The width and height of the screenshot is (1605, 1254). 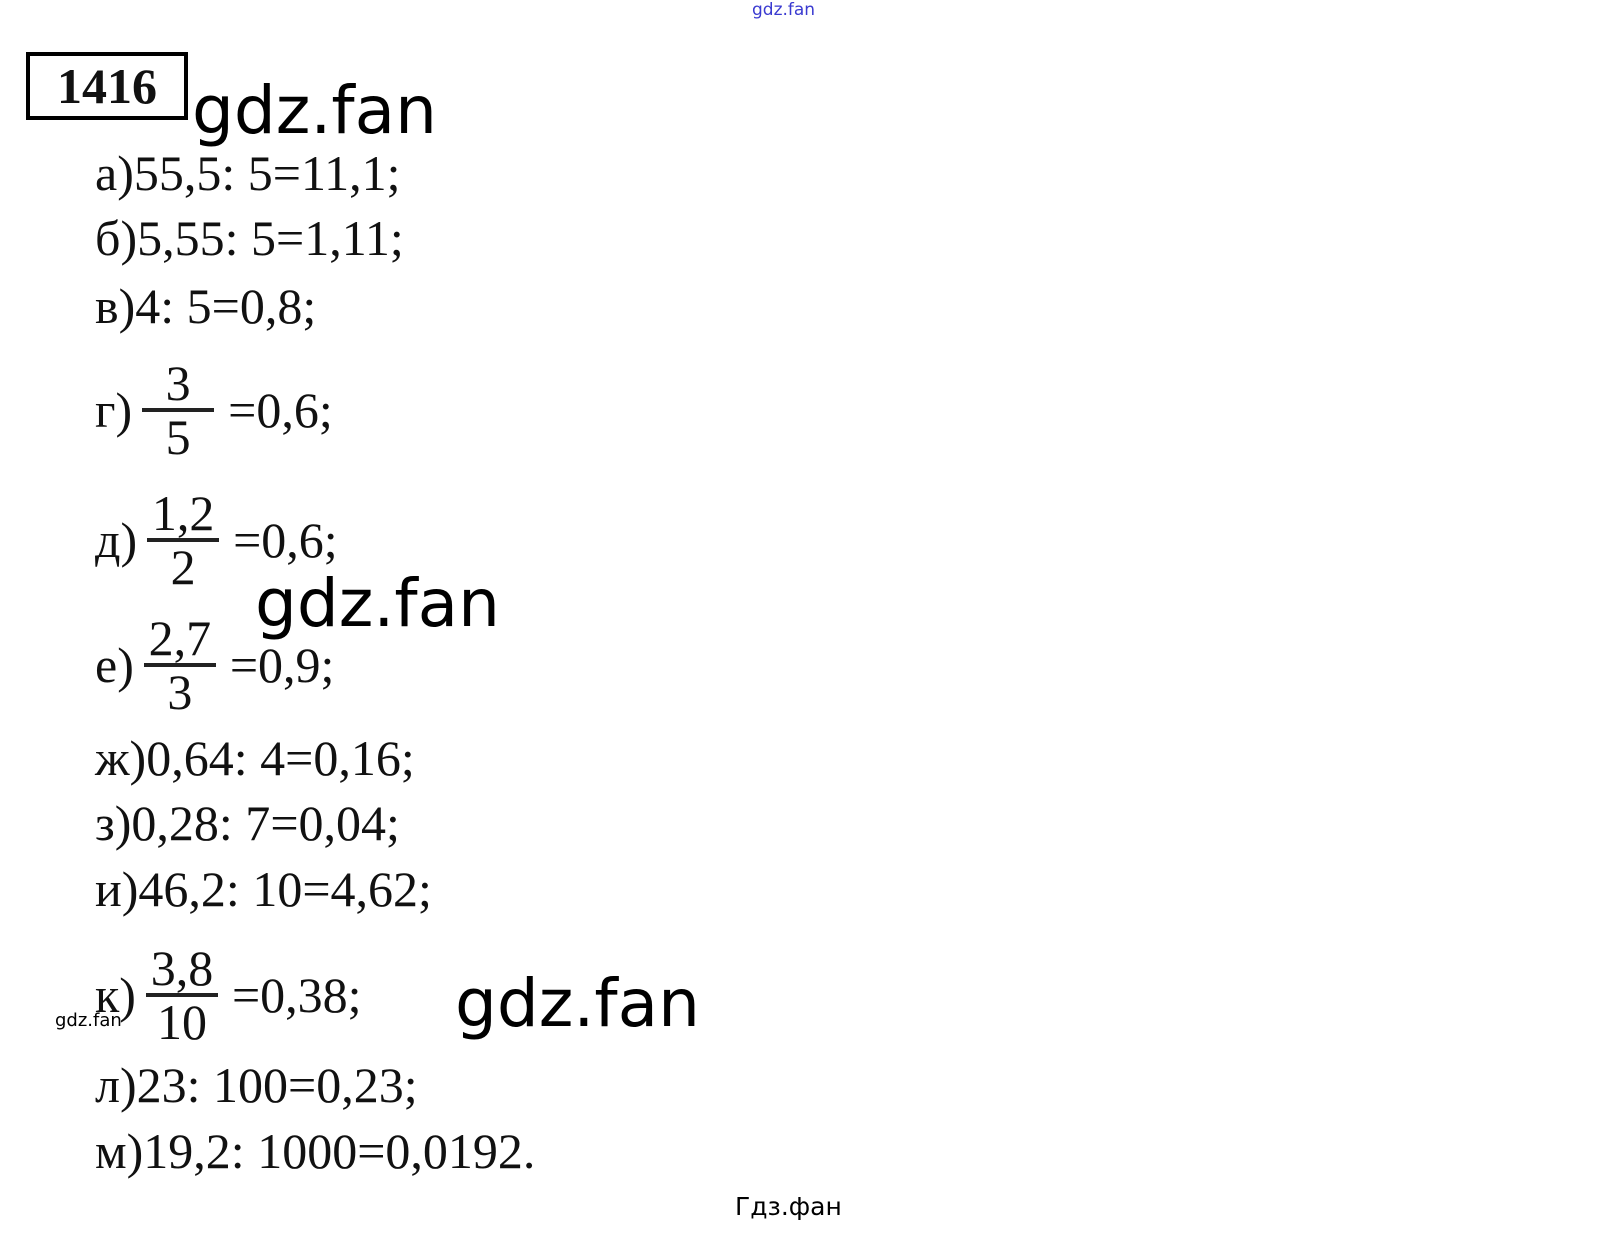 What do you see at coordinates (354, 238) in the screenshot?
I see `result: 1,11;` at bounding box center [354, 238].